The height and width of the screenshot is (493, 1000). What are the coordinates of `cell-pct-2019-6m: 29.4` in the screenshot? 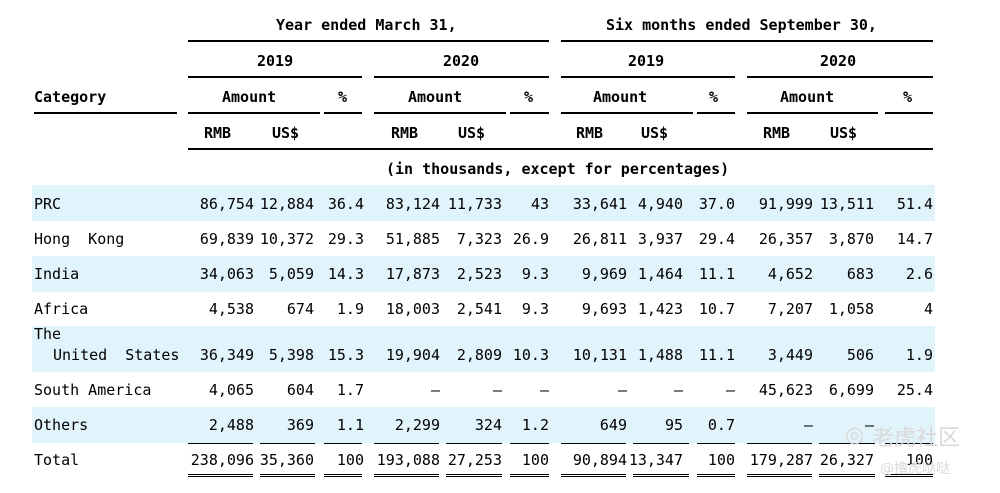 It's located at (716, 239).